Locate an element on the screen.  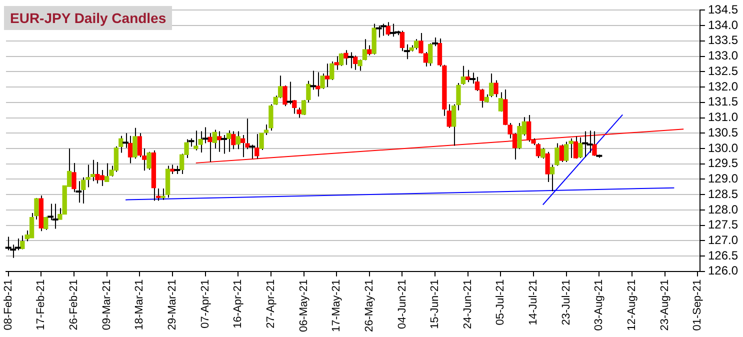
y-tick-label: 132.5 is located at coordinates (723, 71).